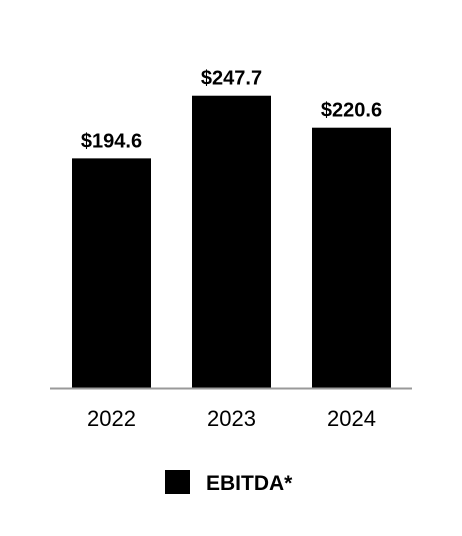 The width and height of the screenshot is (462, 536). I want to click on x-tick-label-2024: 2024, so click(351, 418).